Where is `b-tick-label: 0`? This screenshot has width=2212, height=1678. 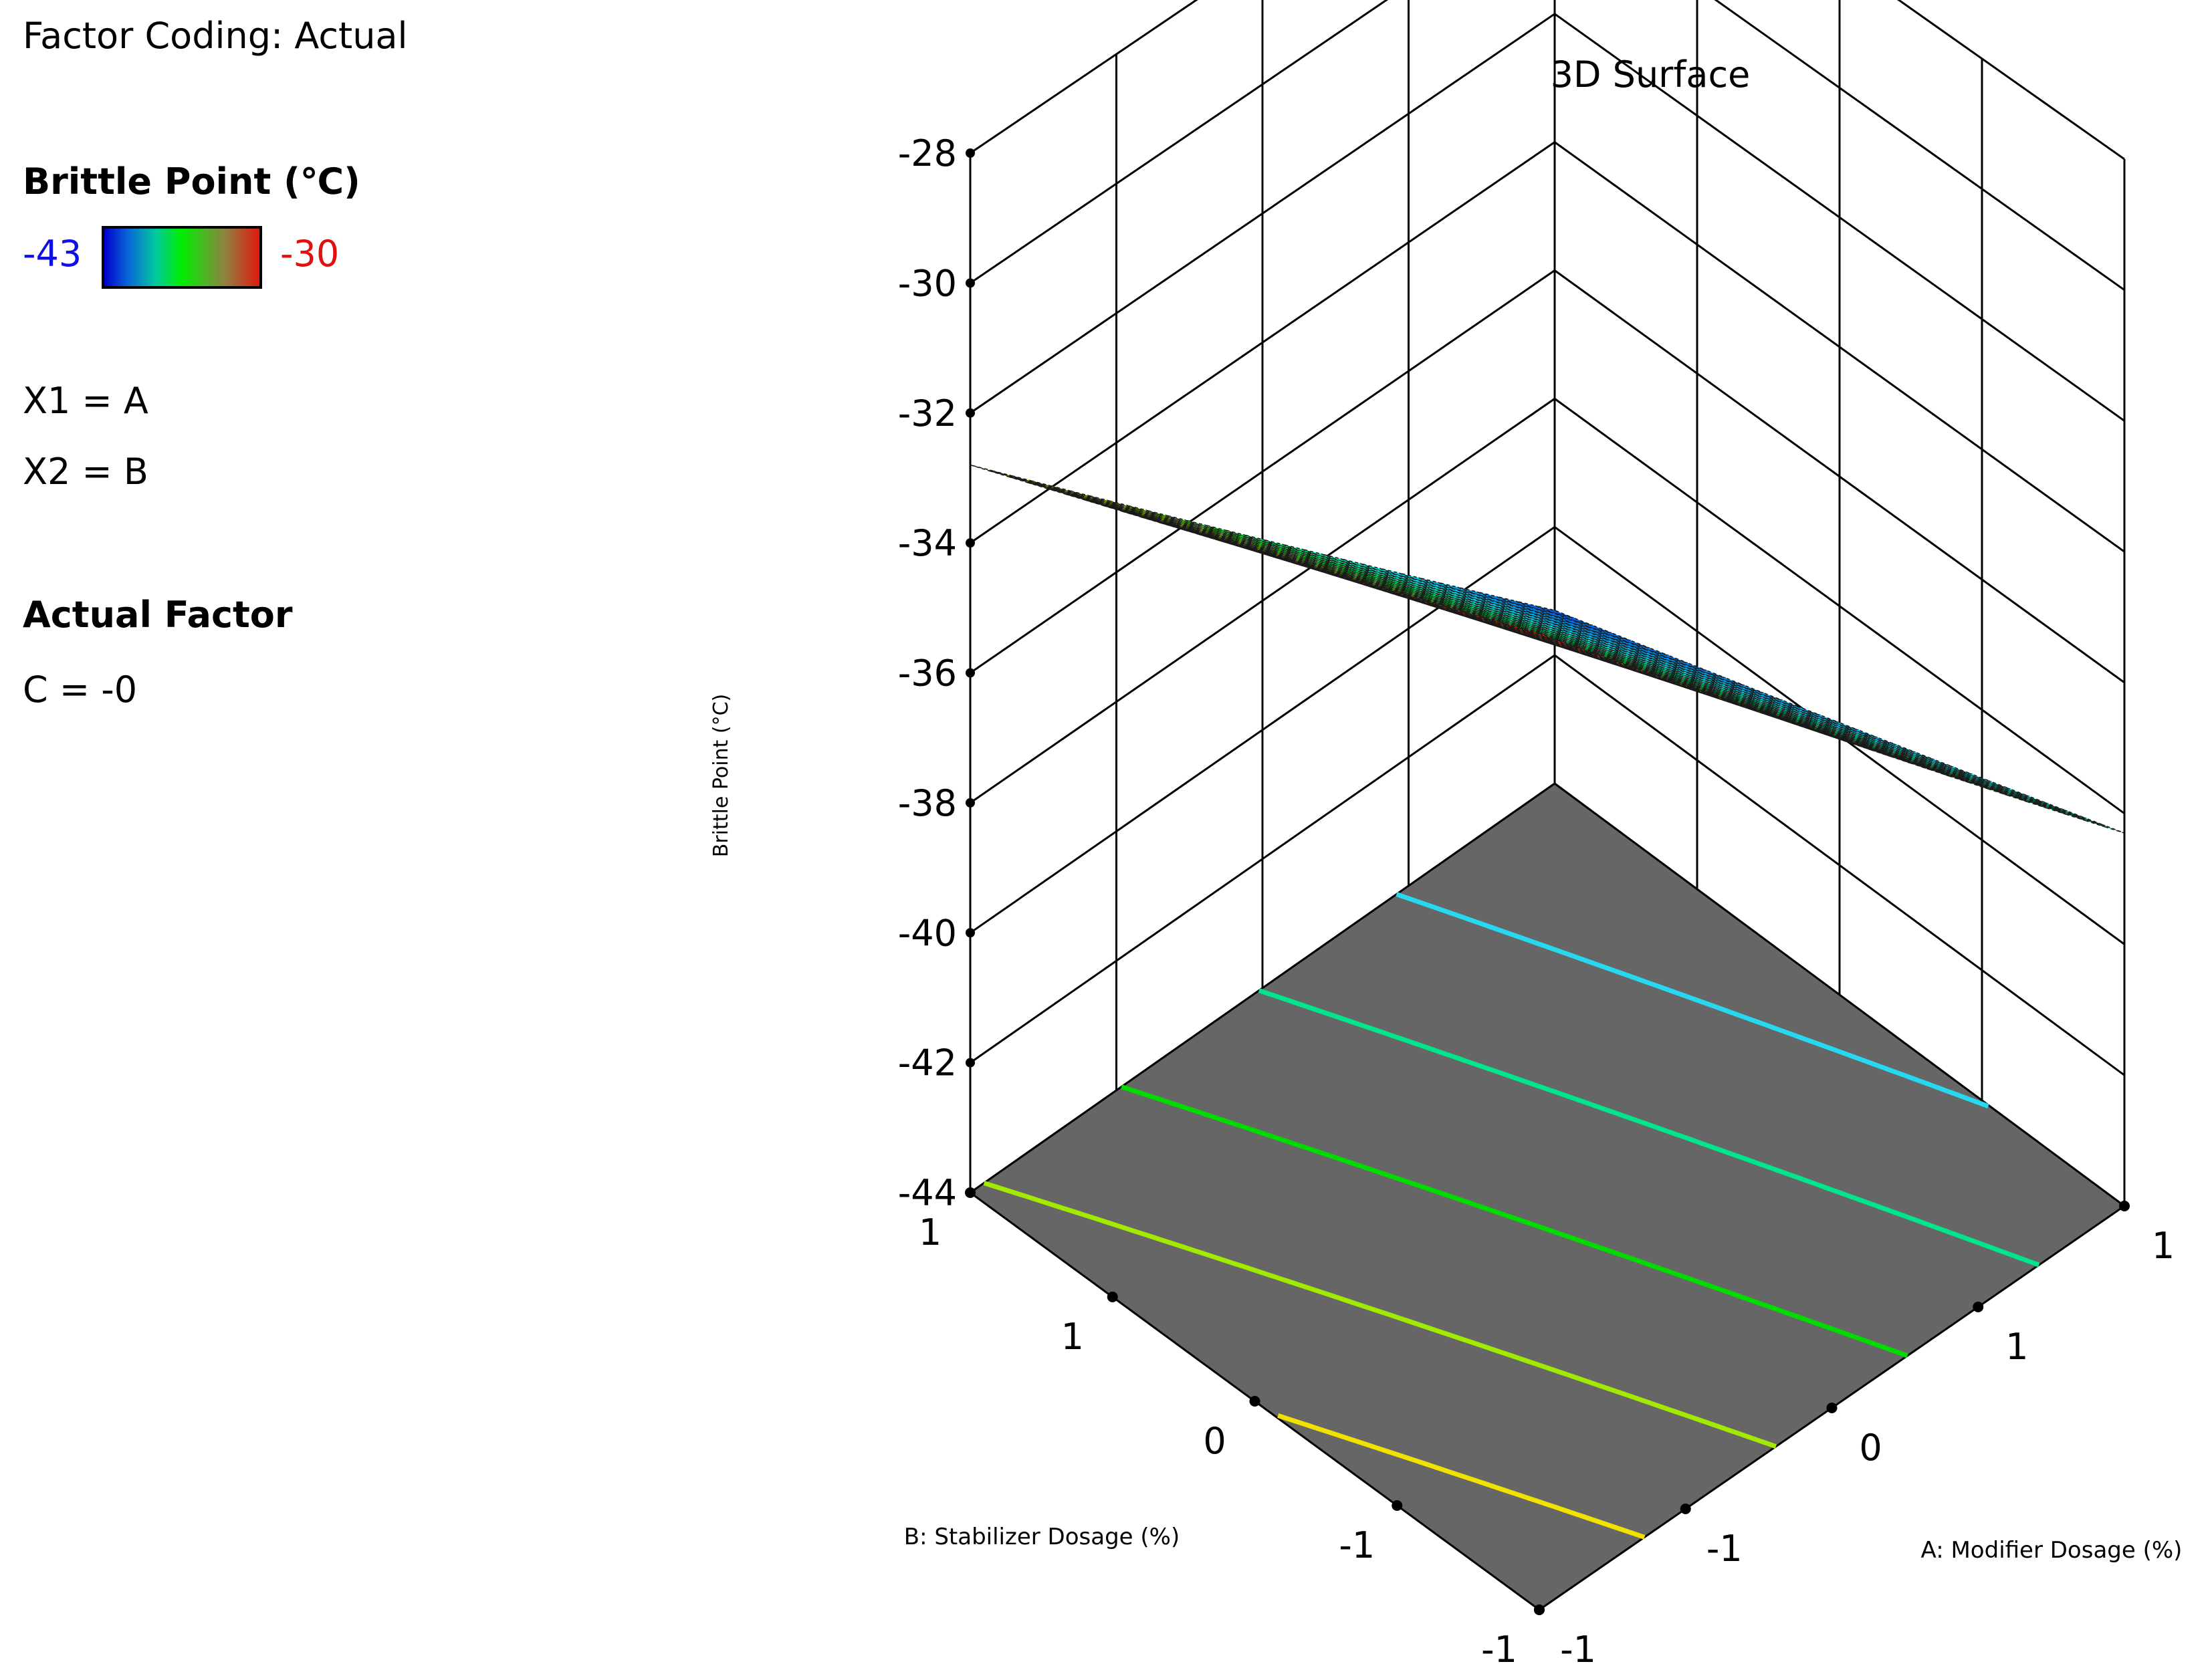
b-tick-label: 0 is located at coordinates (1214, 1441).